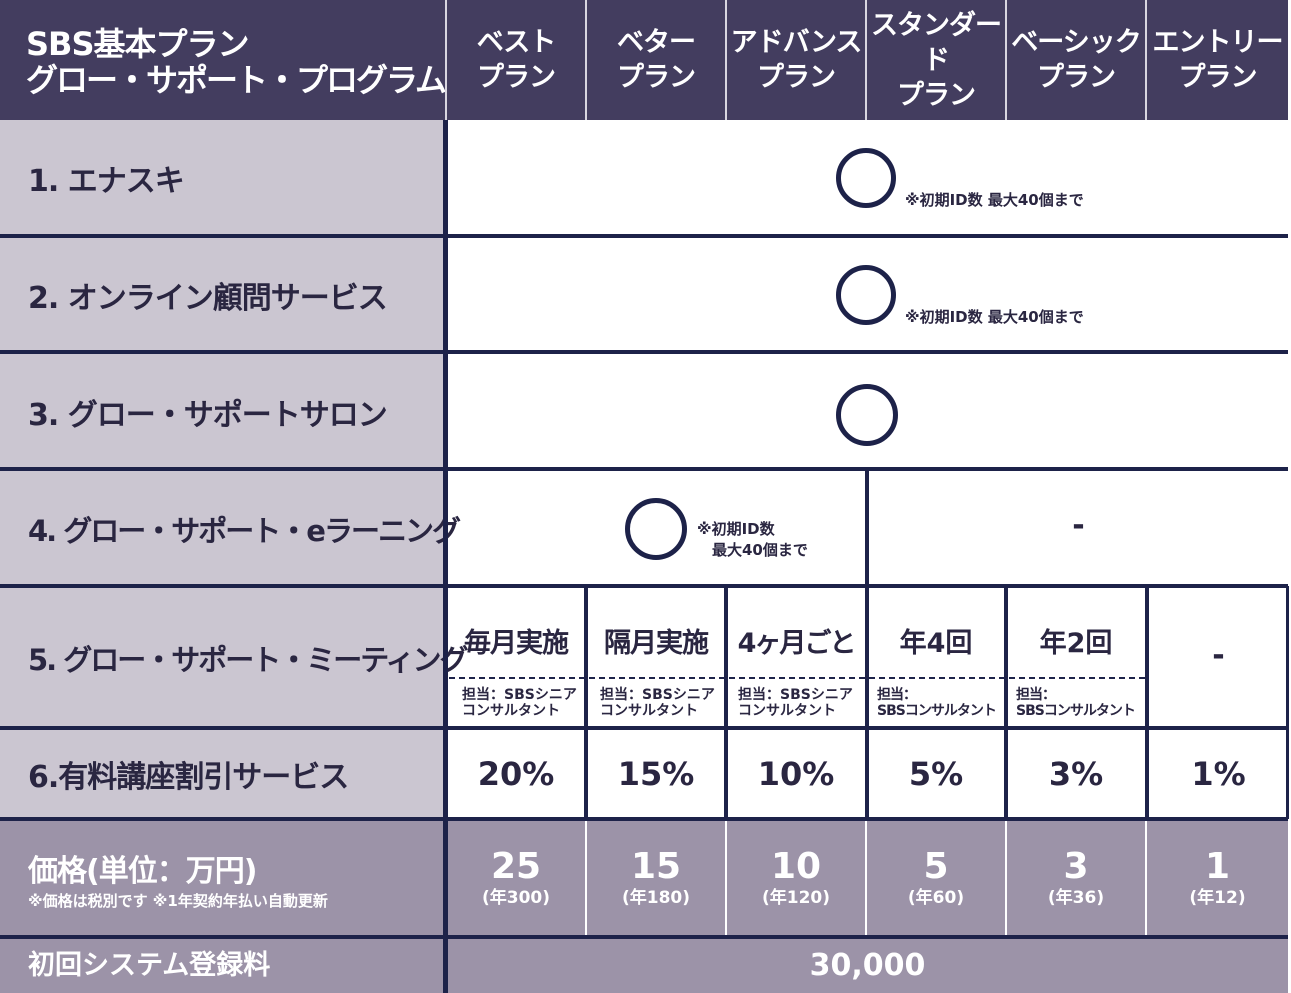  Describe the element at coordinates (138, 44) in the screenshot. I see `header-title-line1: SBS基本プラン` at that location.